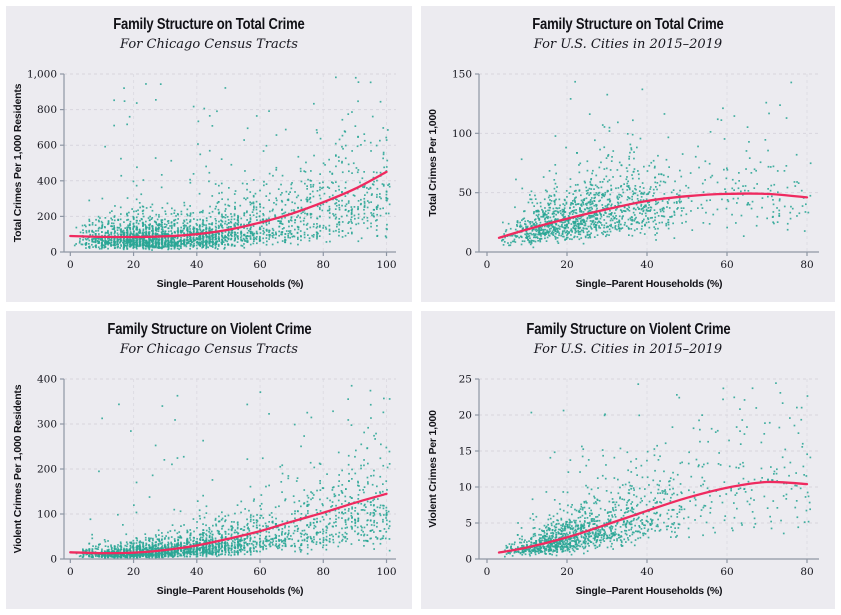 This screenshot has height=615, width=841. Describe the element at coordinates (47, 217) in the screenshot. I see `svg-text: 200` at that location.